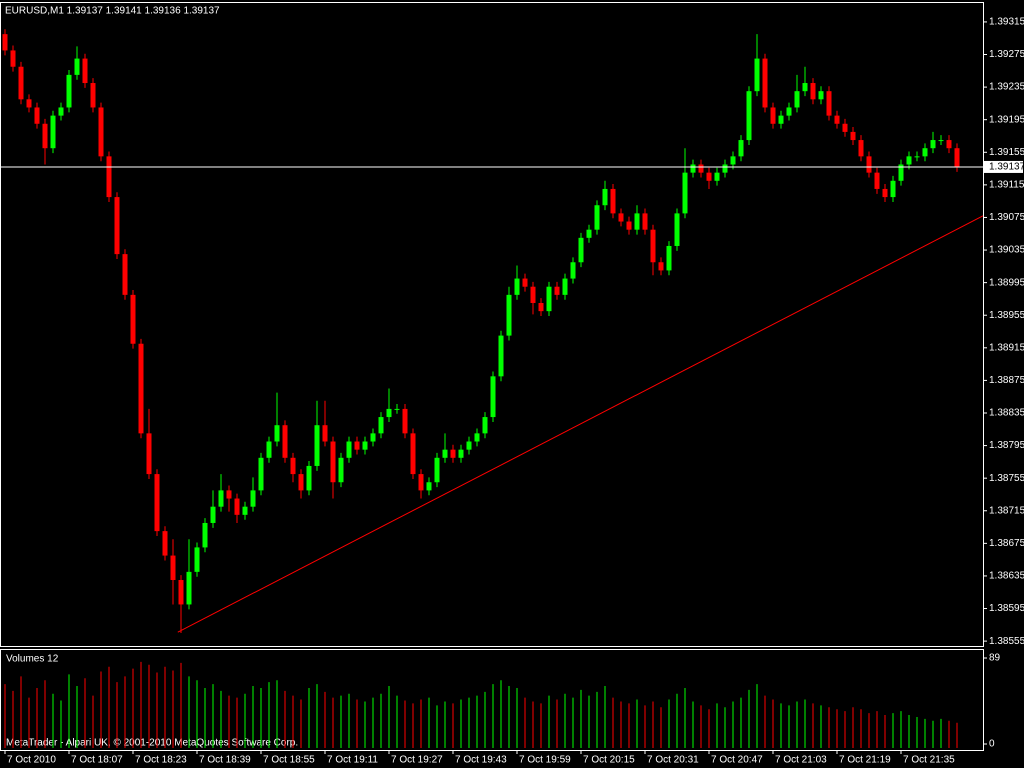 This screenshot has height=768, width=1024. What do you see at coordinates (995, 658) in the screenshot?
I see `volume-tick-label: 89` at bounding box center [995, 658].